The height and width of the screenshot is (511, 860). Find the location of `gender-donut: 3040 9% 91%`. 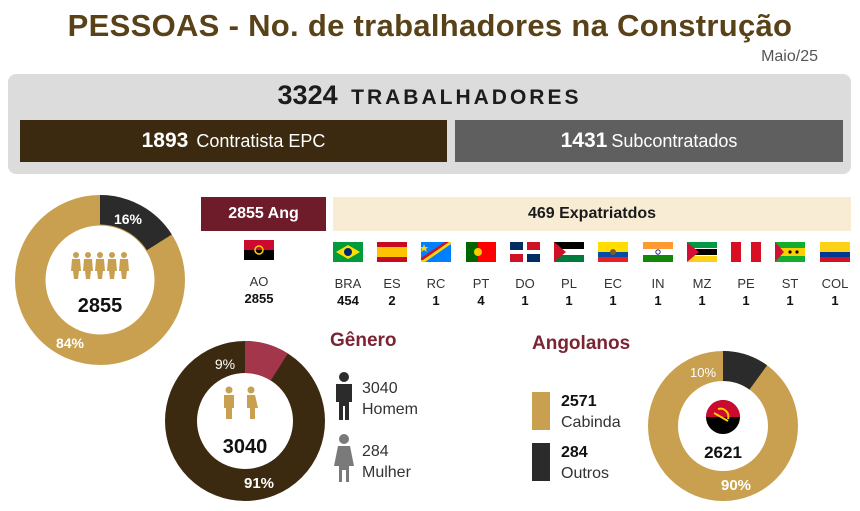

gender-donut: 3040 9% 91% is located at coordinates (245, 421).